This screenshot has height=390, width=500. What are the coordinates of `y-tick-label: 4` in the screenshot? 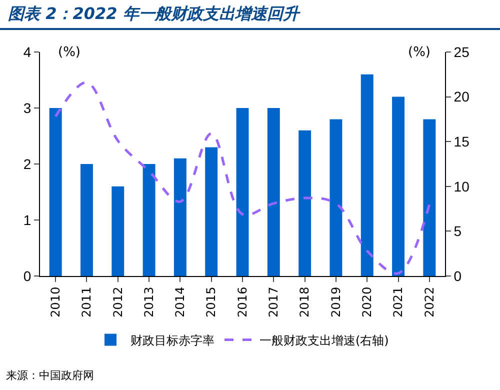 It's located at (27, 52).